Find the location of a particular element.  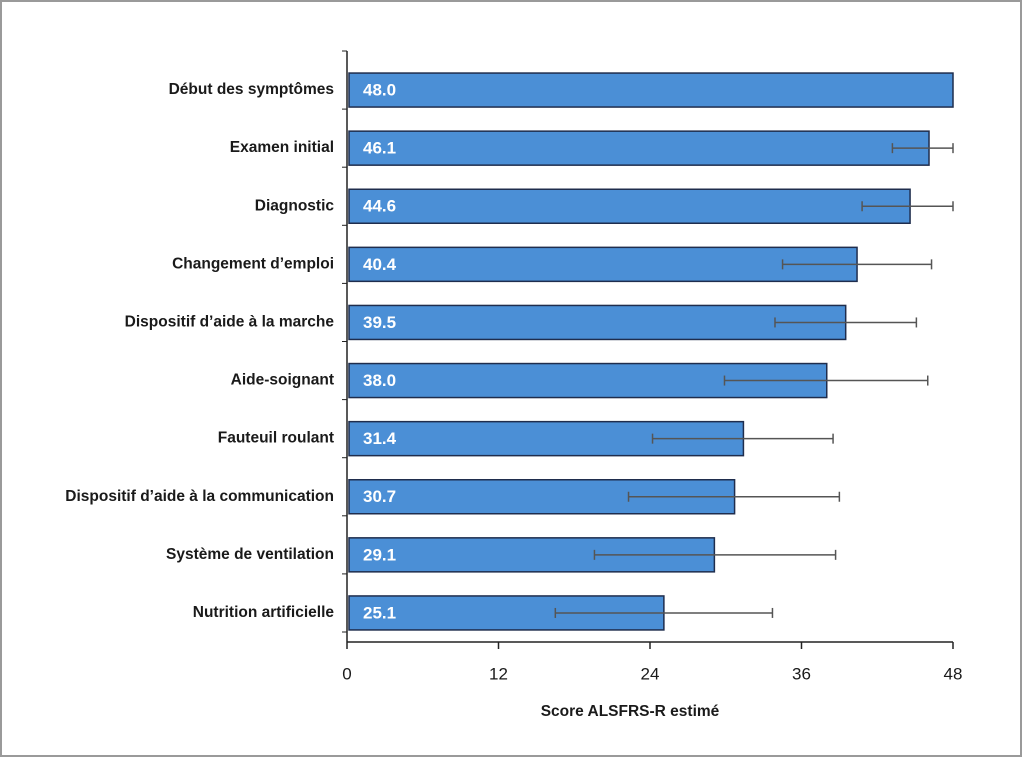

x-tick-label: 48 is located at coordinates (953, 673).